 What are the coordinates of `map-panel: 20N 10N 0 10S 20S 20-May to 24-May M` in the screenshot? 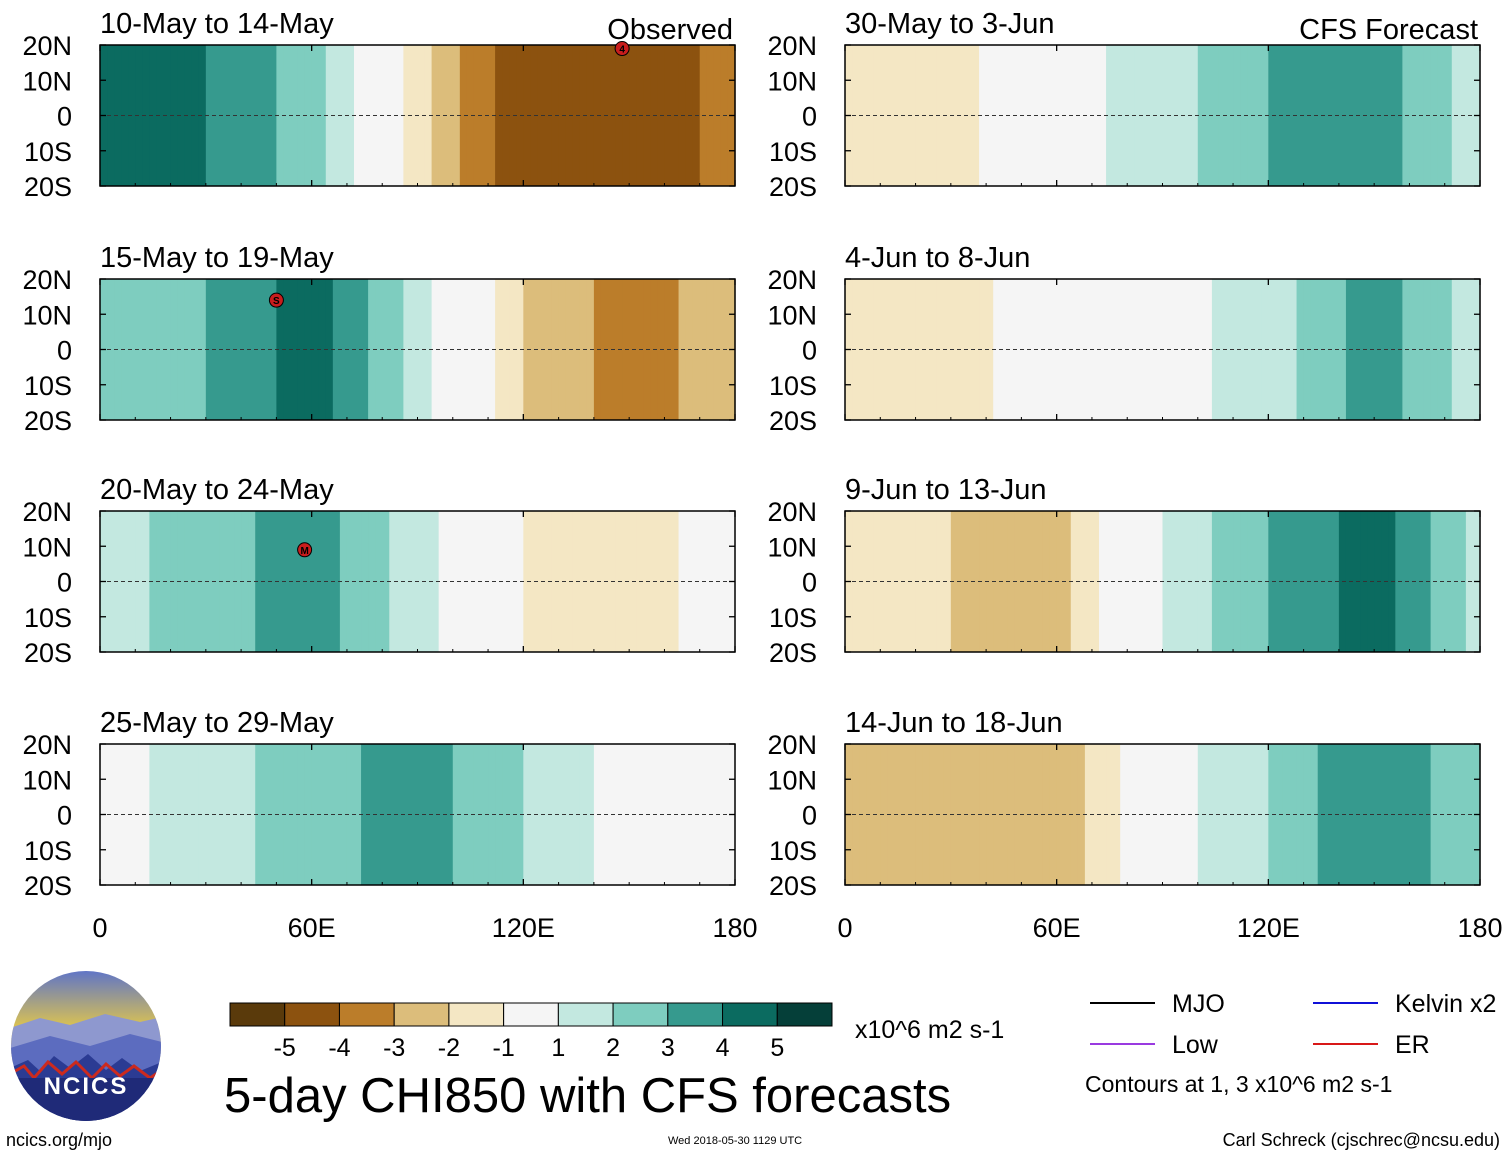 It's located at (379, 571).